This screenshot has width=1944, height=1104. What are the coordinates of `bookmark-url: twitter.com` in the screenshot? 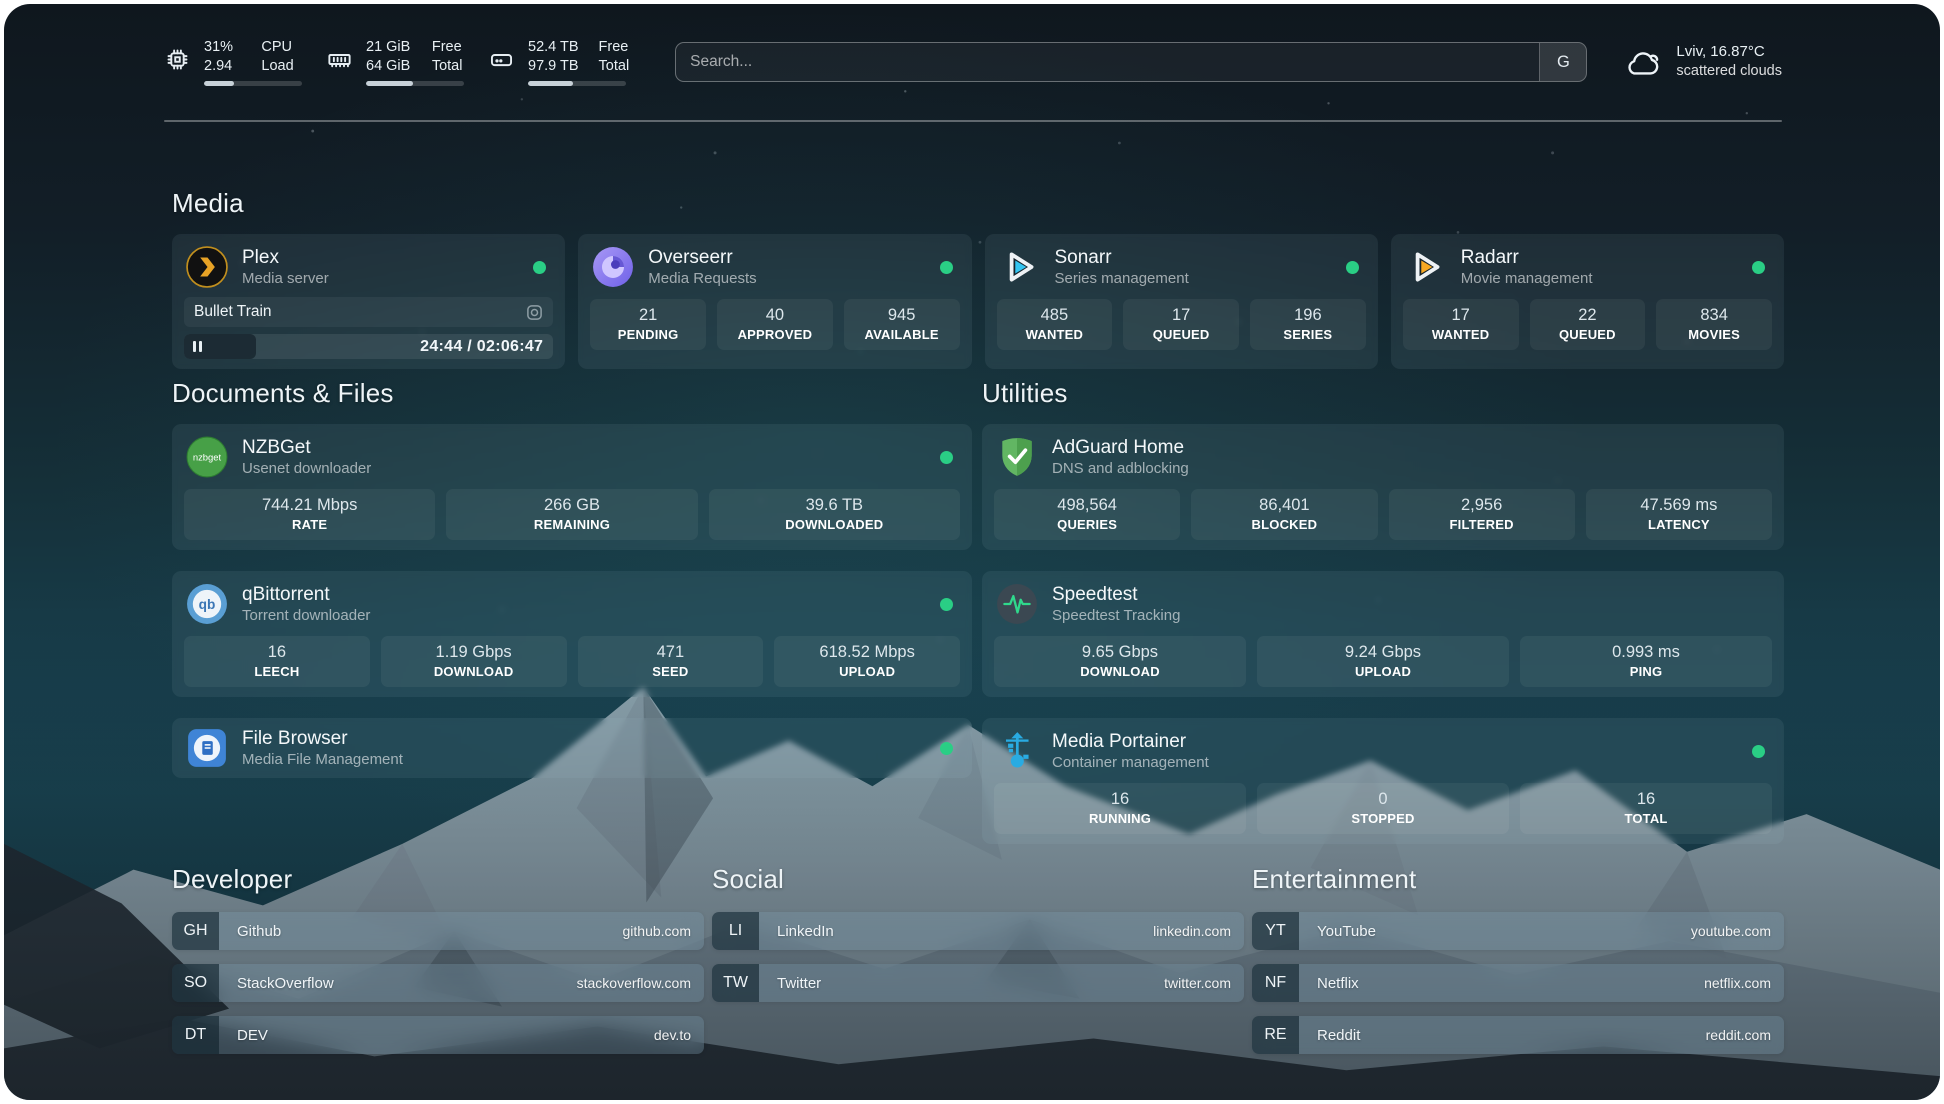 It's located at (1197, 983).